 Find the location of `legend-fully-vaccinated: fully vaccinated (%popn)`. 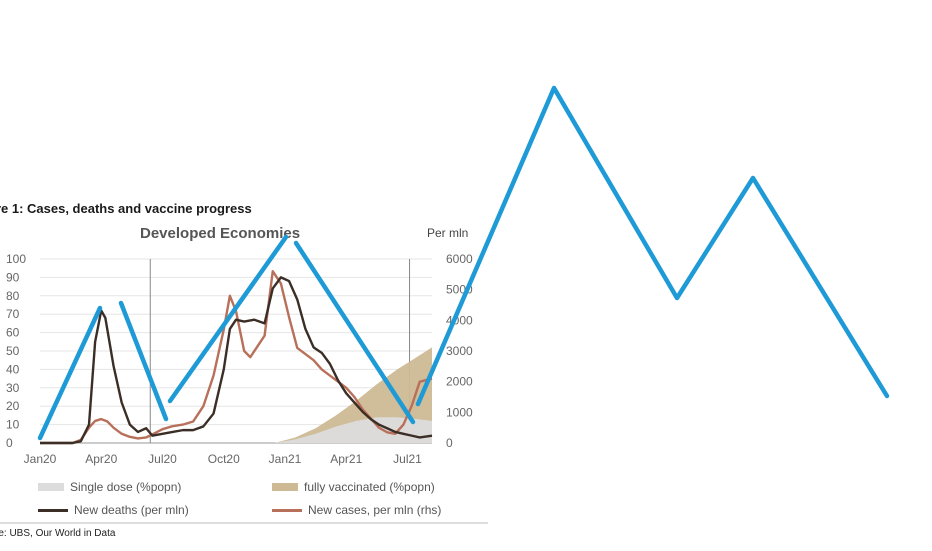

legend-fully-vaccinated: fully vaccinated (%popn) is located at coordinates (353, 487).